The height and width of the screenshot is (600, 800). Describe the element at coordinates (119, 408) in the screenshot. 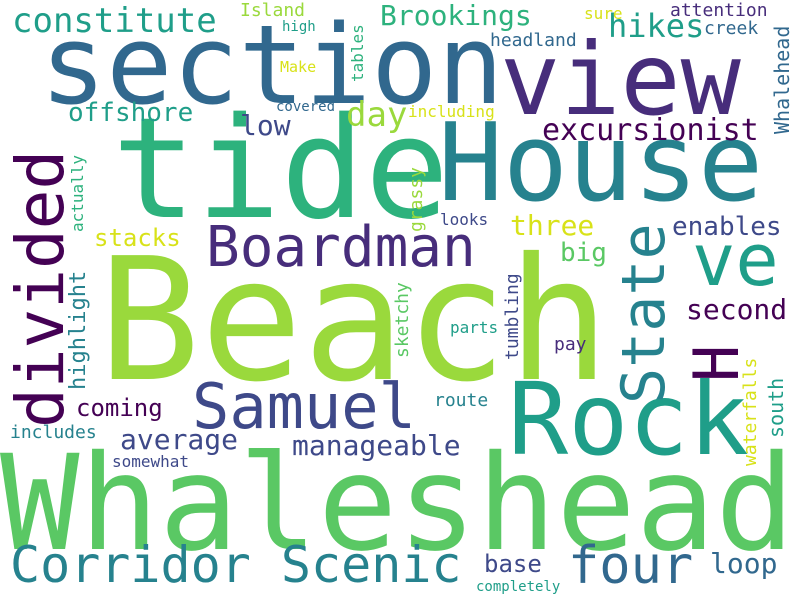

I see `word-coming: coming` at that location.